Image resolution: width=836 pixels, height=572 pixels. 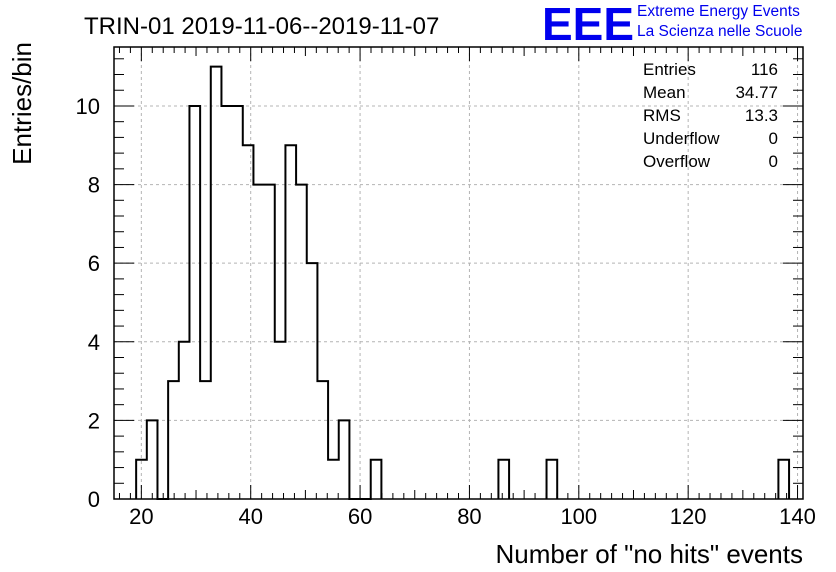 I want to click on stat-mean: Mean 34.77, so click(x=710, y=93).